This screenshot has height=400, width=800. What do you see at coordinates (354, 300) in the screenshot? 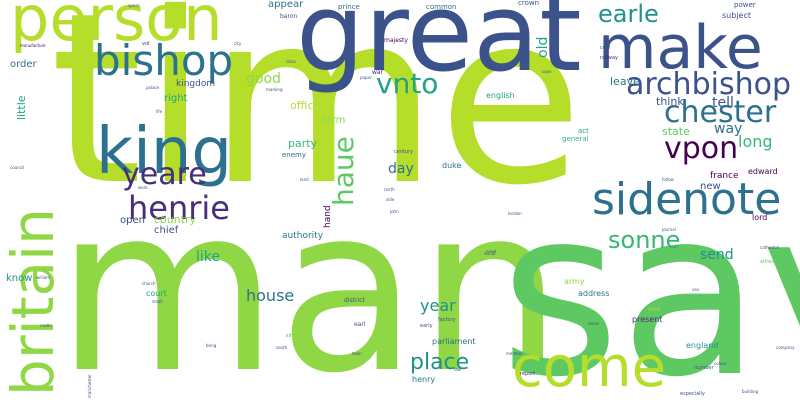
I see `word-district: district` at bounding box center [354, 300].